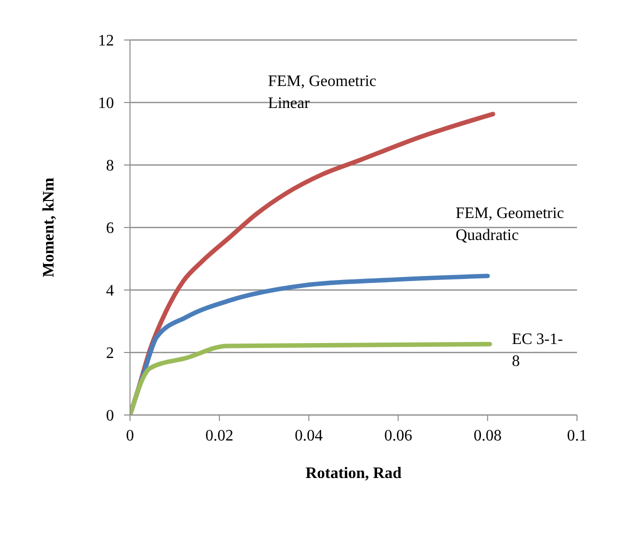  I want to click on text: FEM, Geometric Quadratic, so click(510, 224).